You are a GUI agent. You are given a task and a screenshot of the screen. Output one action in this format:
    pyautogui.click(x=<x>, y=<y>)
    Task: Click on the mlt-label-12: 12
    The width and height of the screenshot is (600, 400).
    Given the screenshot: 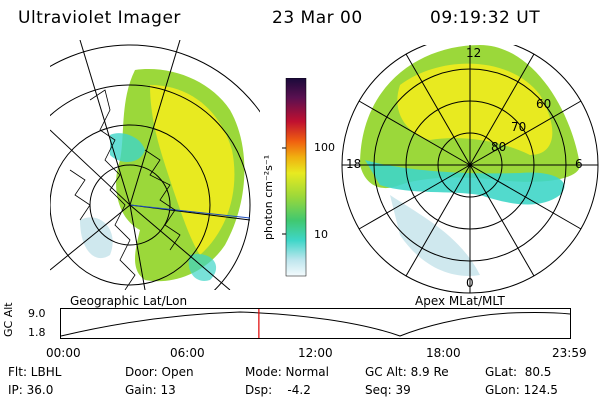 What is the action you would take?
    pyautogui.click(x=474, y=53)
    